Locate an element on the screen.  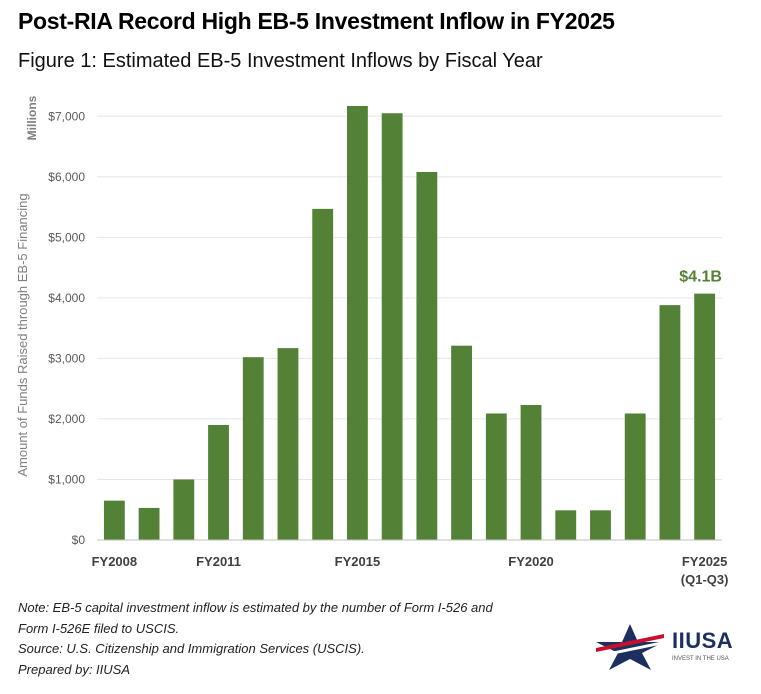
star-icon is located at coordinates (630, 647).